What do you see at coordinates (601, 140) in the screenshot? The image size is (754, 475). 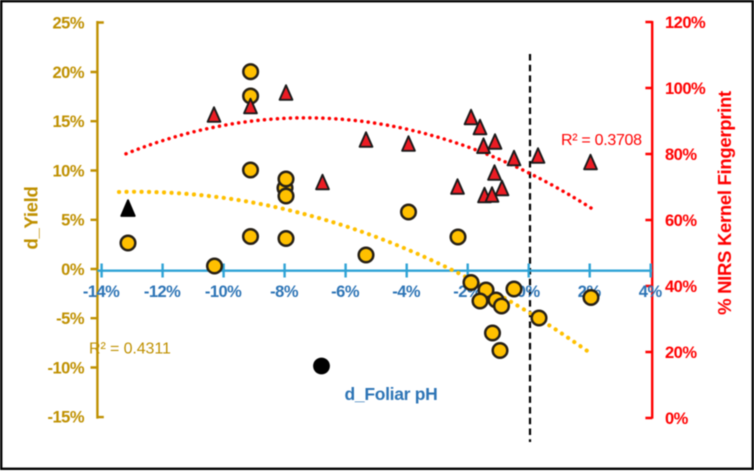 I see `svg-text: R² = 0.3708` at bounding box center [601, 140].